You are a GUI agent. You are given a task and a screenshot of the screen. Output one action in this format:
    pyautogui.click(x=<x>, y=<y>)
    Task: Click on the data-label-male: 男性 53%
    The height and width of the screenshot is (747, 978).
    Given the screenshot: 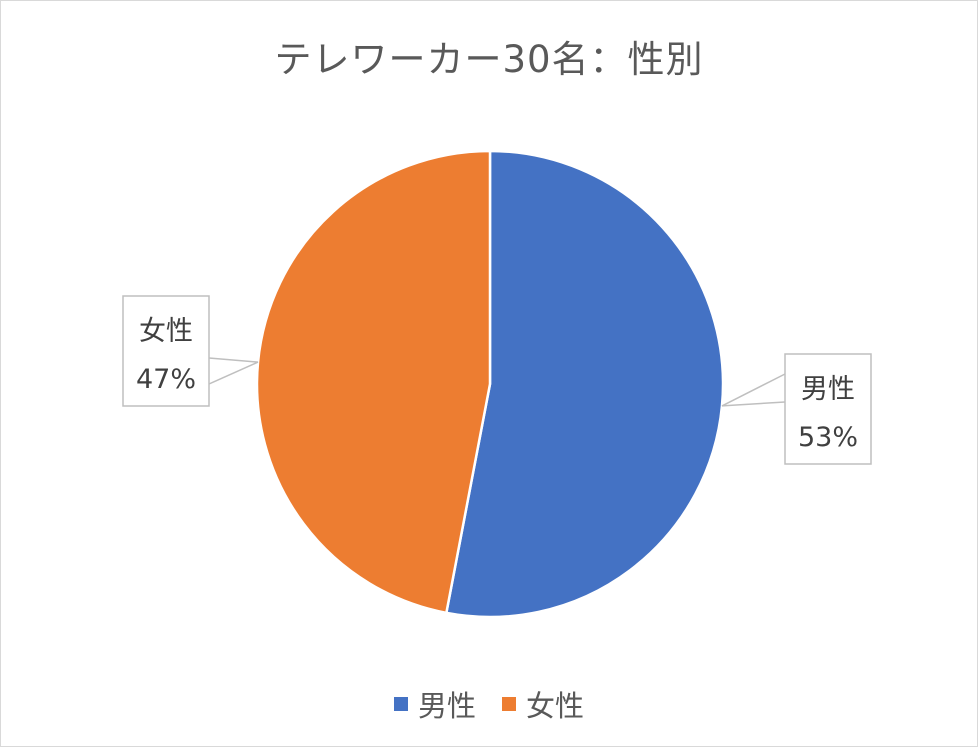 What is the action you would take?
    pyautogui.click(x=796, y=409)
    